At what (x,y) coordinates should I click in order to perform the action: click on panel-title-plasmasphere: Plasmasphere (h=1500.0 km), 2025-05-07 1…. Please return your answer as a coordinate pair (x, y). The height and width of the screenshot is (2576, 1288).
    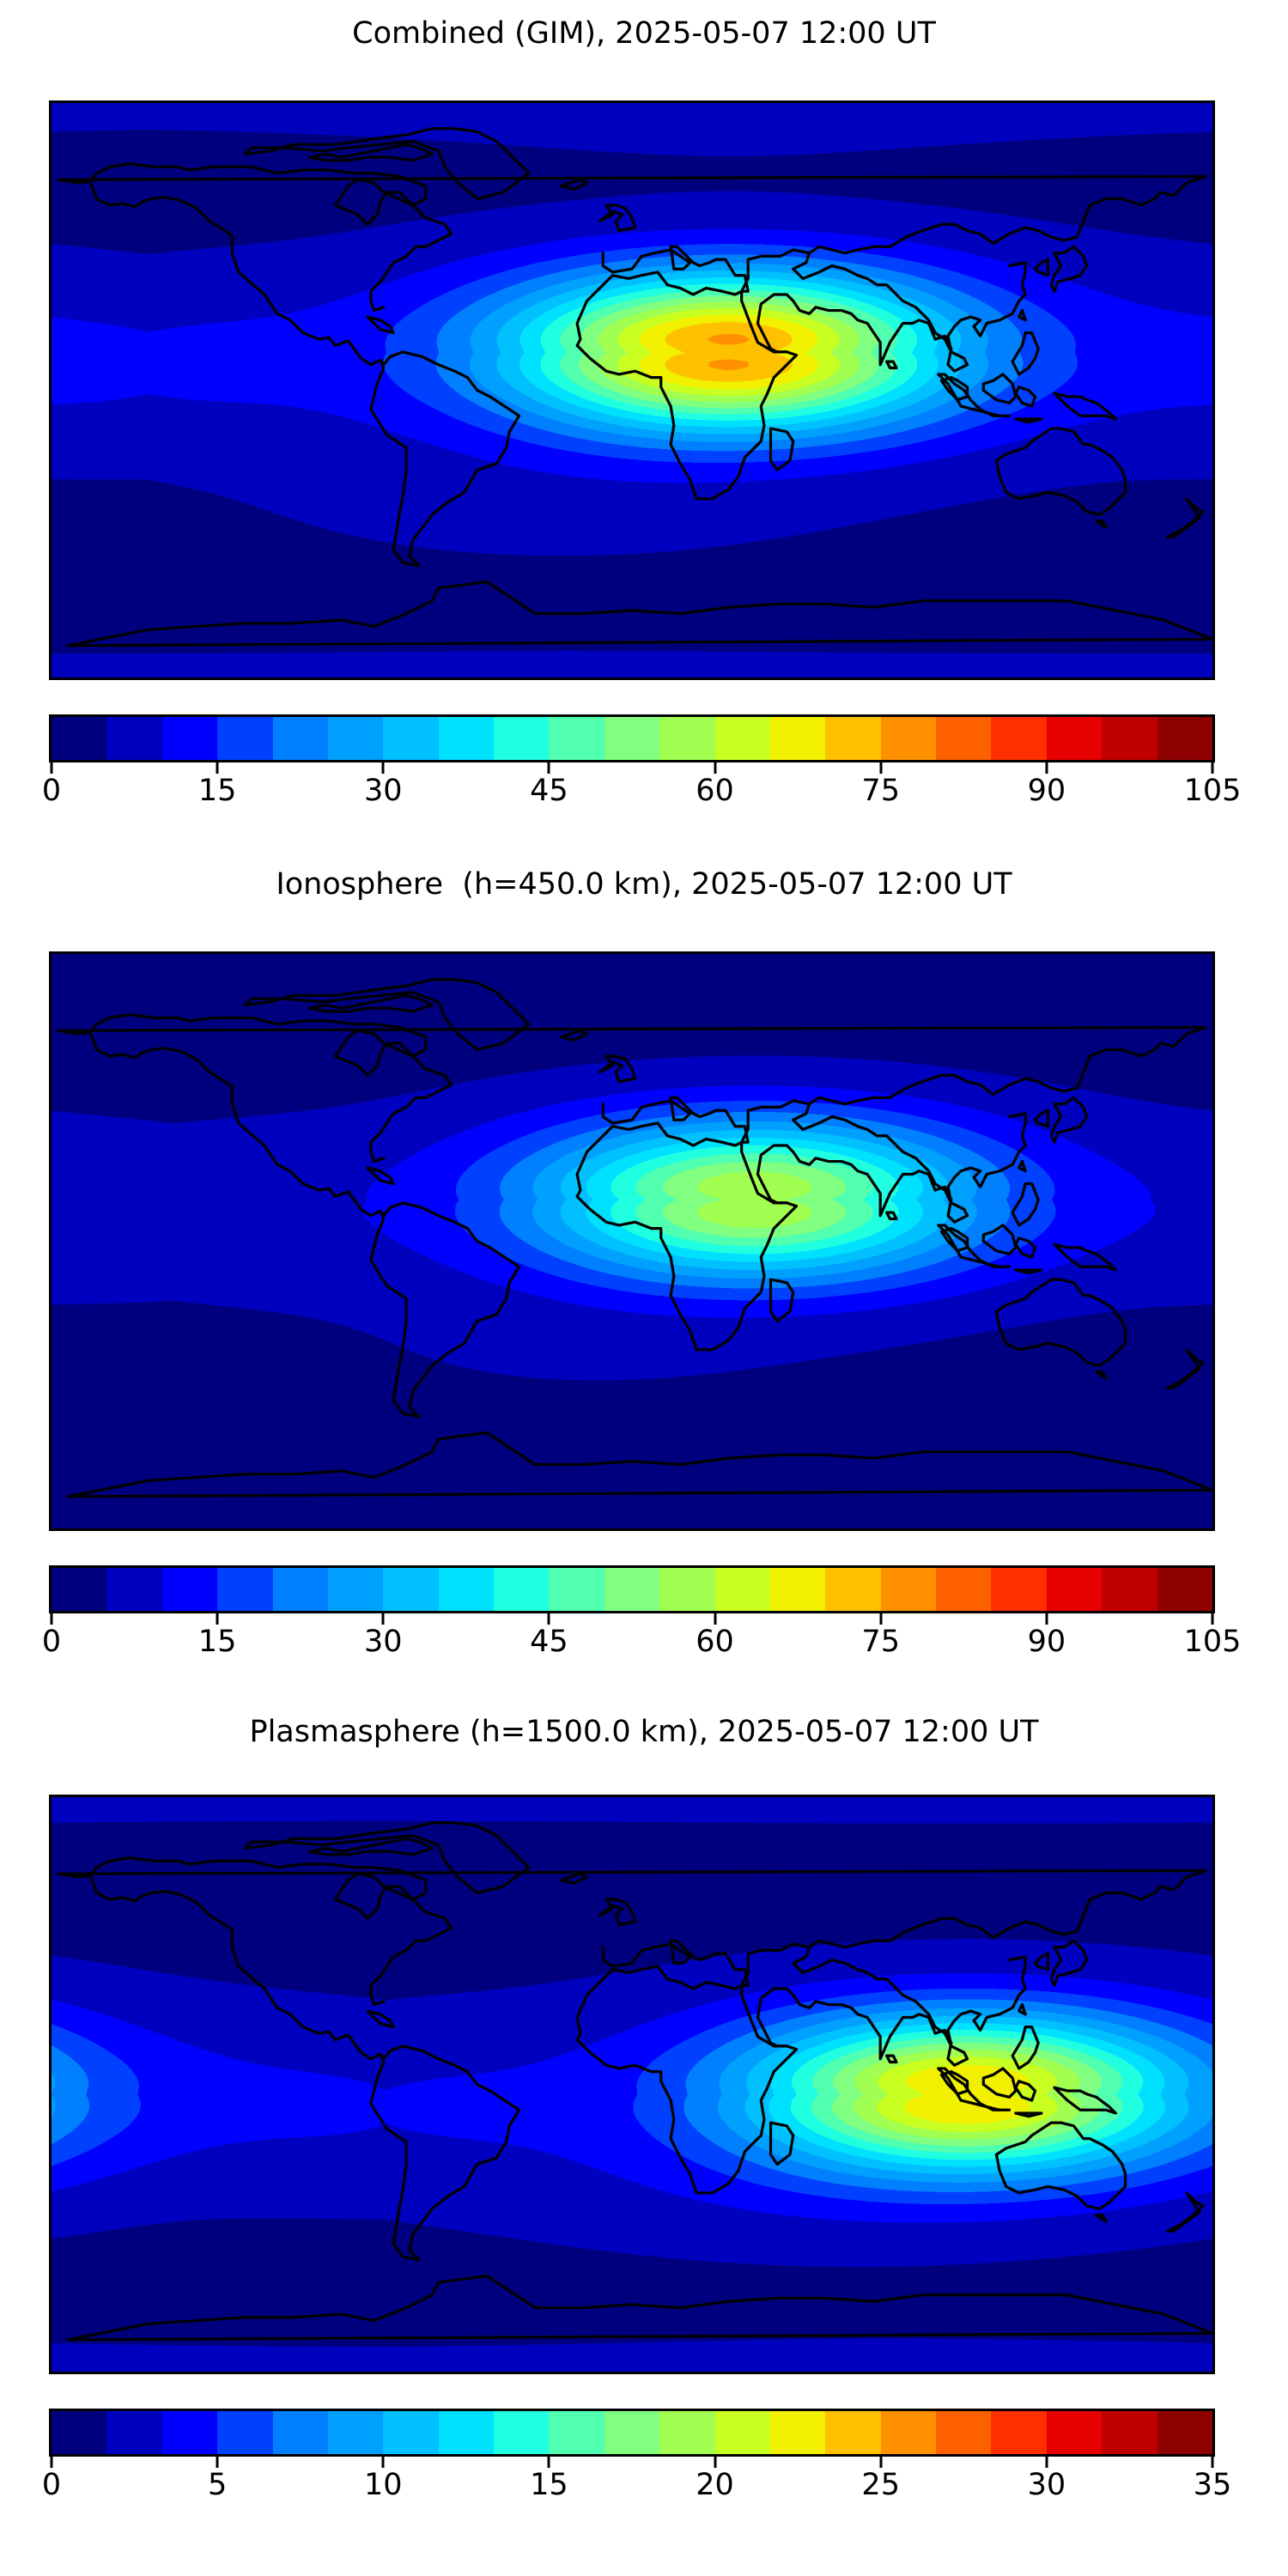
    Looking at the image, I should click on (644, 1732).